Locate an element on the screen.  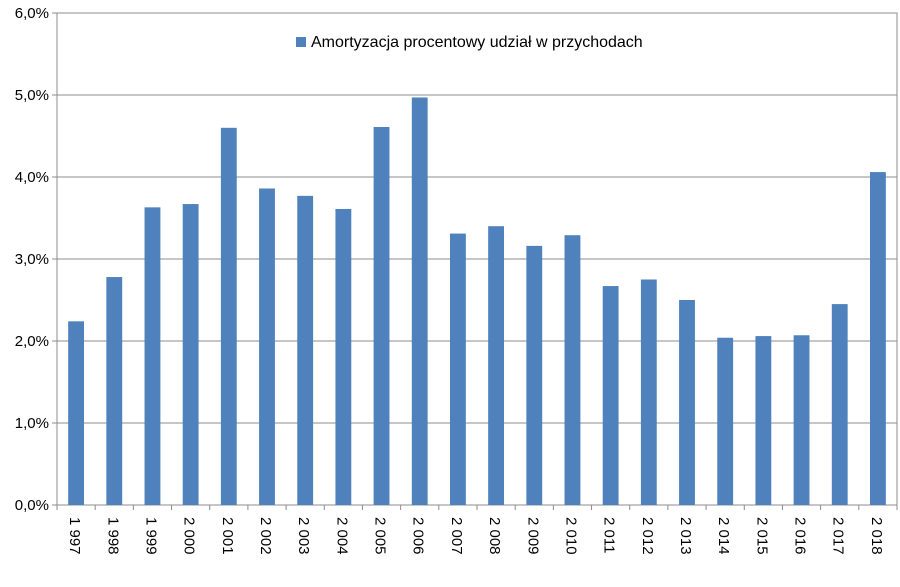
x-tick-label: 2 012 is located at coordinates (647, 536).